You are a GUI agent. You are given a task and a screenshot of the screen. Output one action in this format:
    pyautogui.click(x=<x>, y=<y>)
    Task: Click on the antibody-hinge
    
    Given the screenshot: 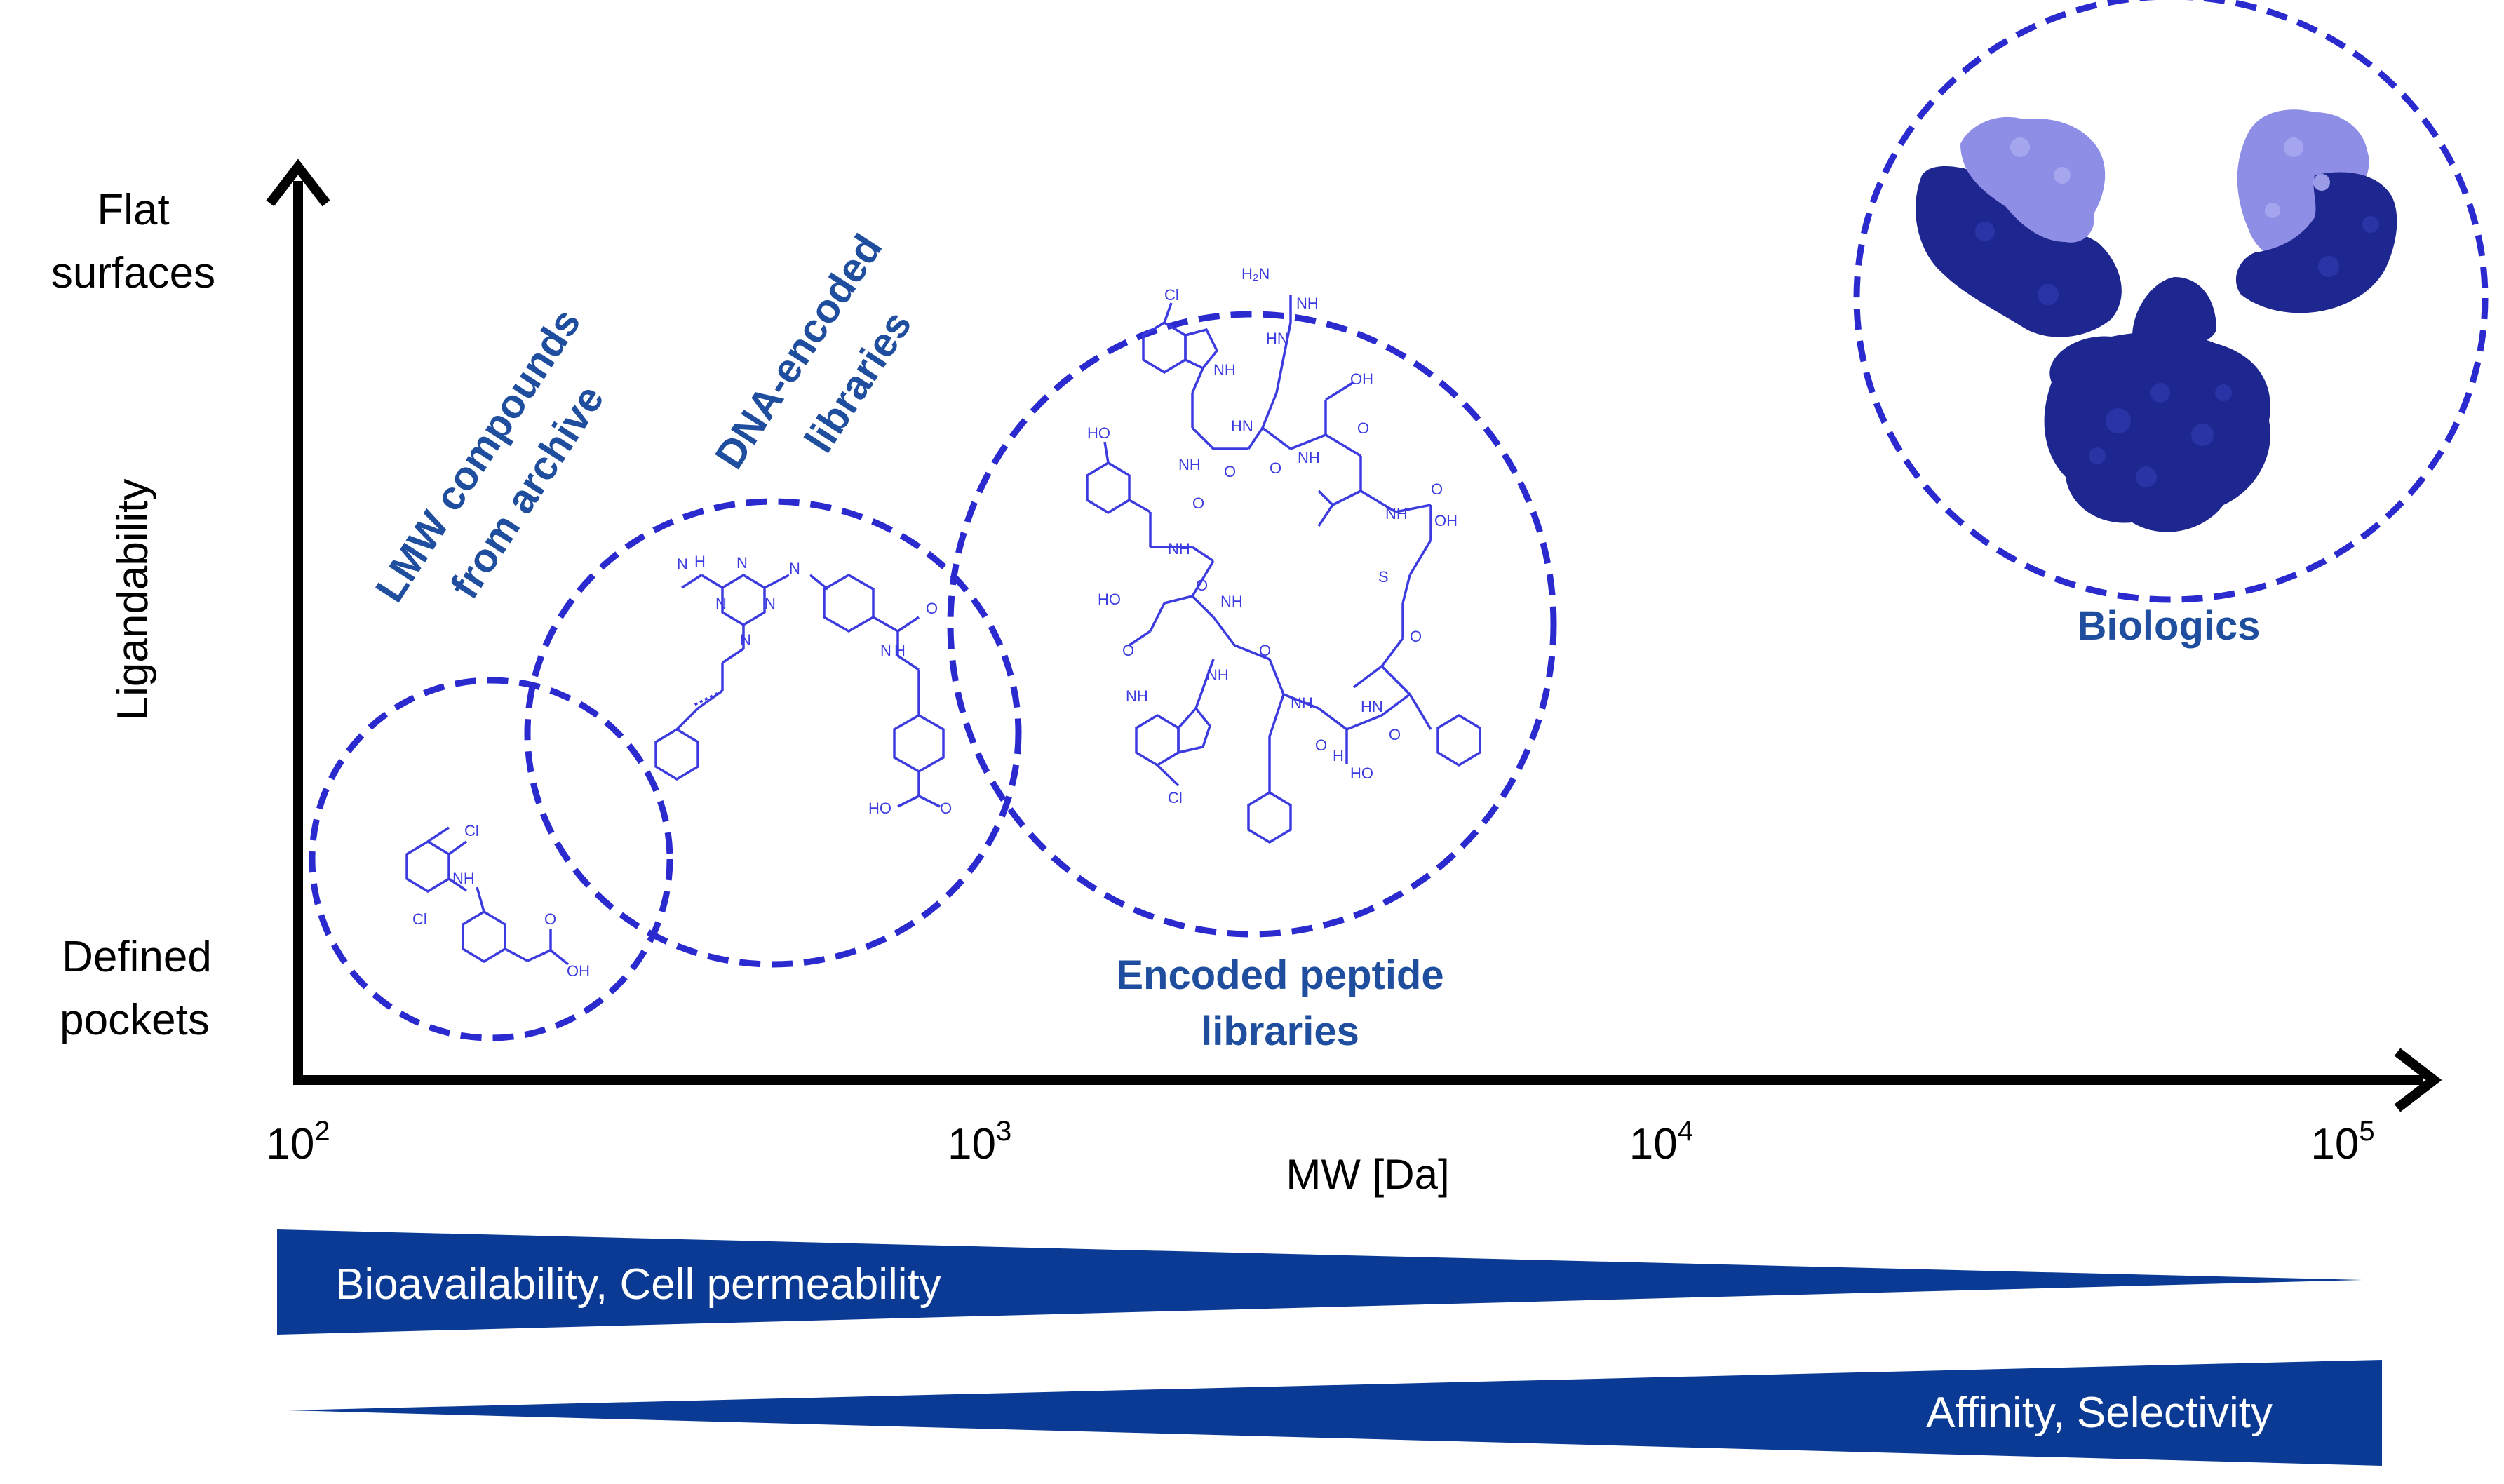 What is the action you would take?
    pyautogui.click(x=2174, y=313)
    